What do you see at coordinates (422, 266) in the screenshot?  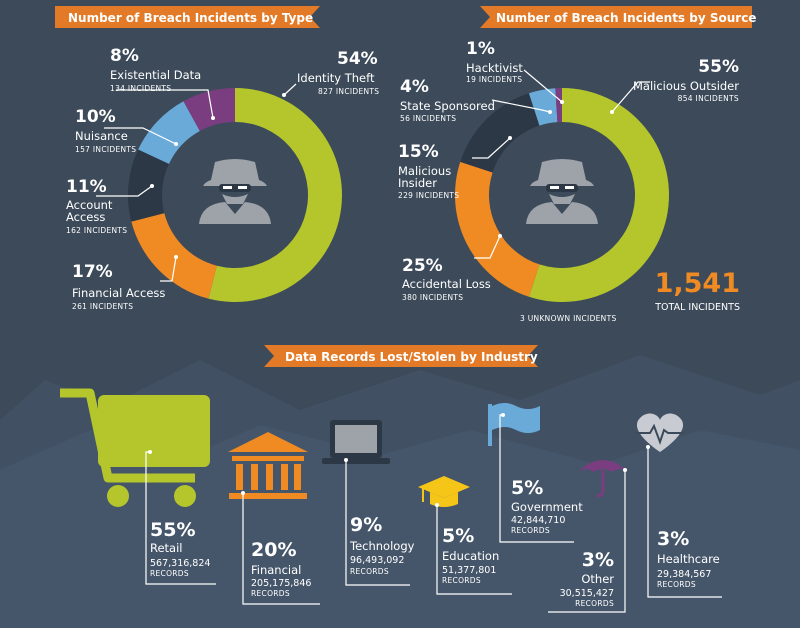 I see `percent-label: 25%` at bounding box center [422, 266].